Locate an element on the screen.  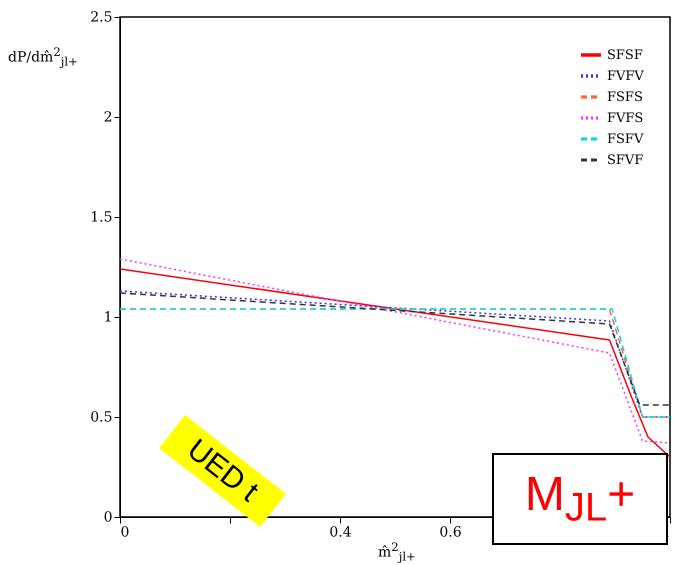
legend-label: SFSF is located at coordinates (625, 55).